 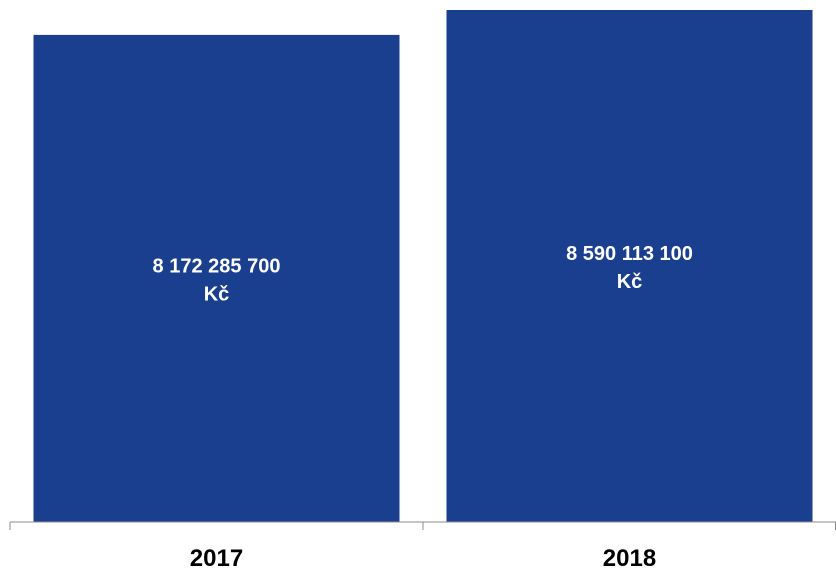 What do you see at coordinates (629, 254) in the screenshot?
I see `data-label-value-2018: 8 590 113 100` at bounding box center [629, 254].